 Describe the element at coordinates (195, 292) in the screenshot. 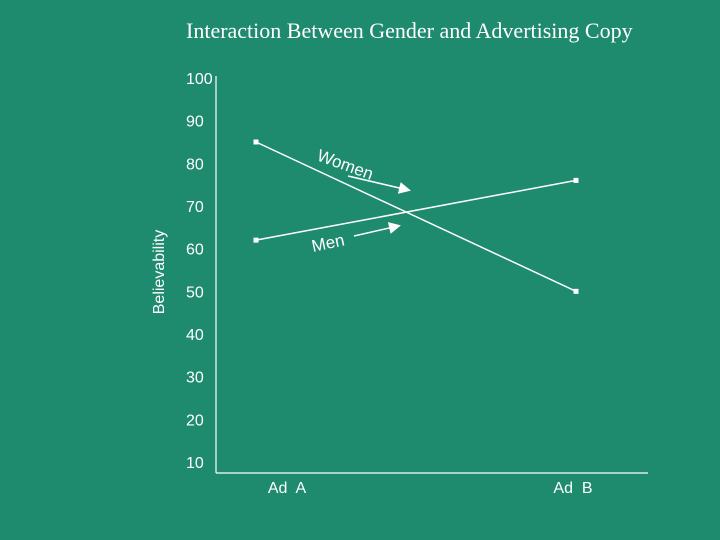

I see `y-tick-label: 50` at that location.